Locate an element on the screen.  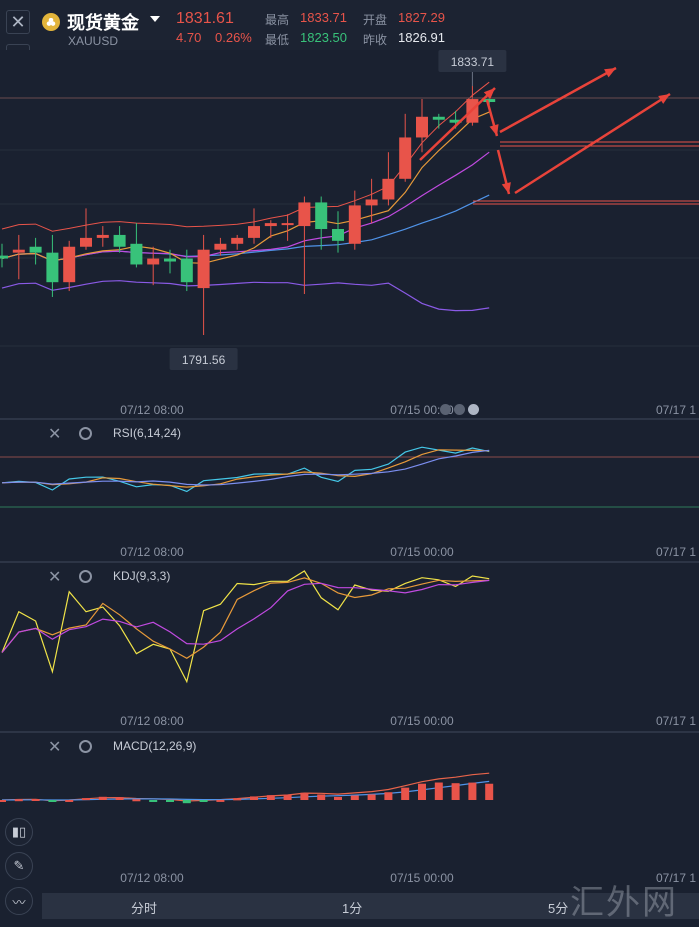
page-dots is located at coordinates (461, 411).